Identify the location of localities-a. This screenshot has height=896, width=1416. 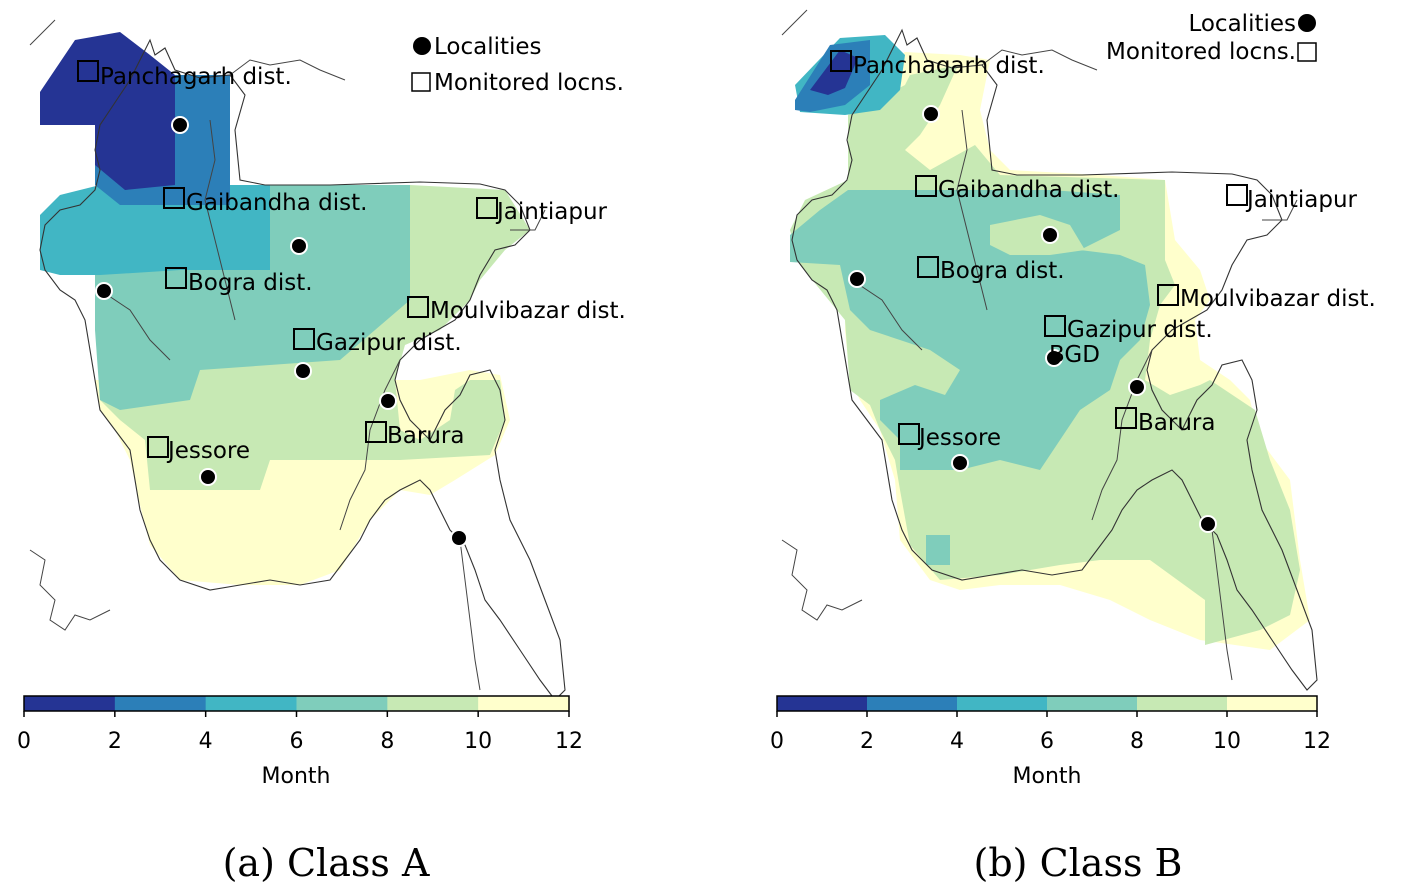
(281, 331).